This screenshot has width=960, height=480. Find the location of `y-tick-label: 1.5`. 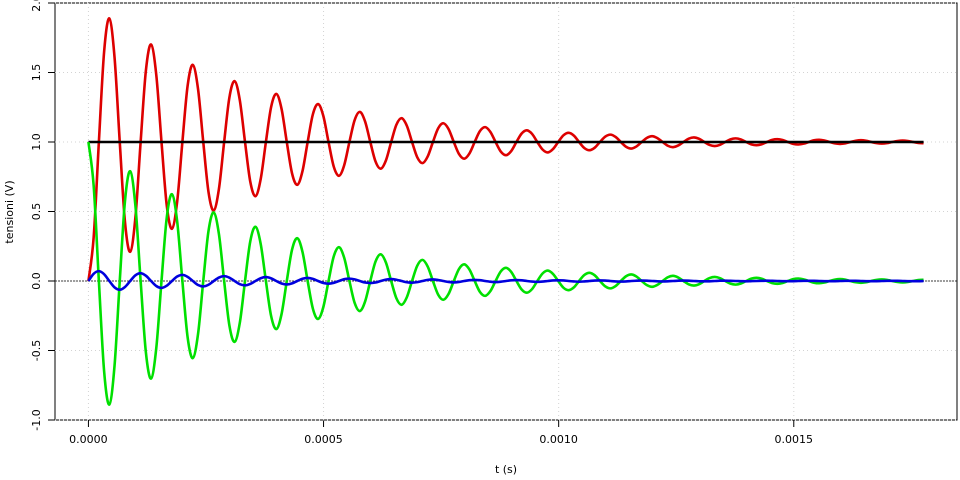

y-tick-label: 1.5 is located at coordinates (36, 73).